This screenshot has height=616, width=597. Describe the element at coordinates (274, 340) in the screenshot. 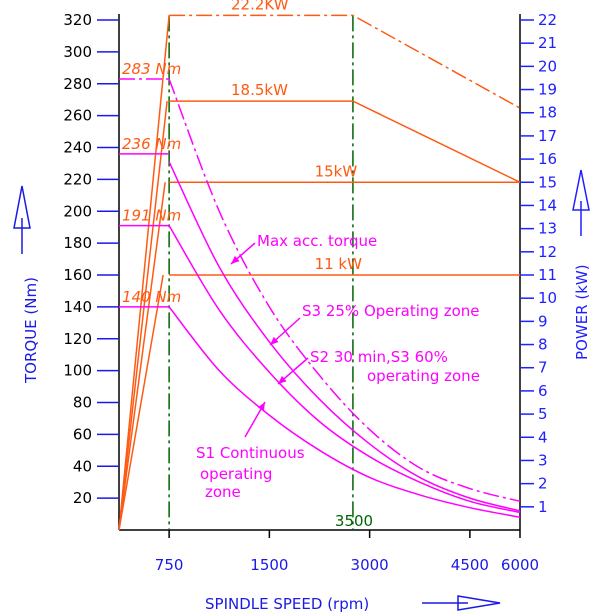

I see `s3-arrow-icon-head` at that location.